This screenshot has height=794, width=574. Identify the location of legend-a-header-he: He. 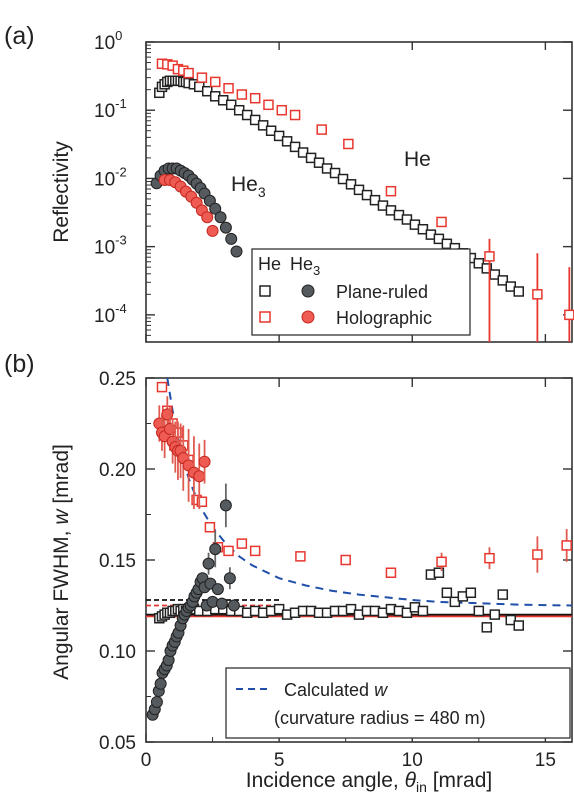
(269, 264).